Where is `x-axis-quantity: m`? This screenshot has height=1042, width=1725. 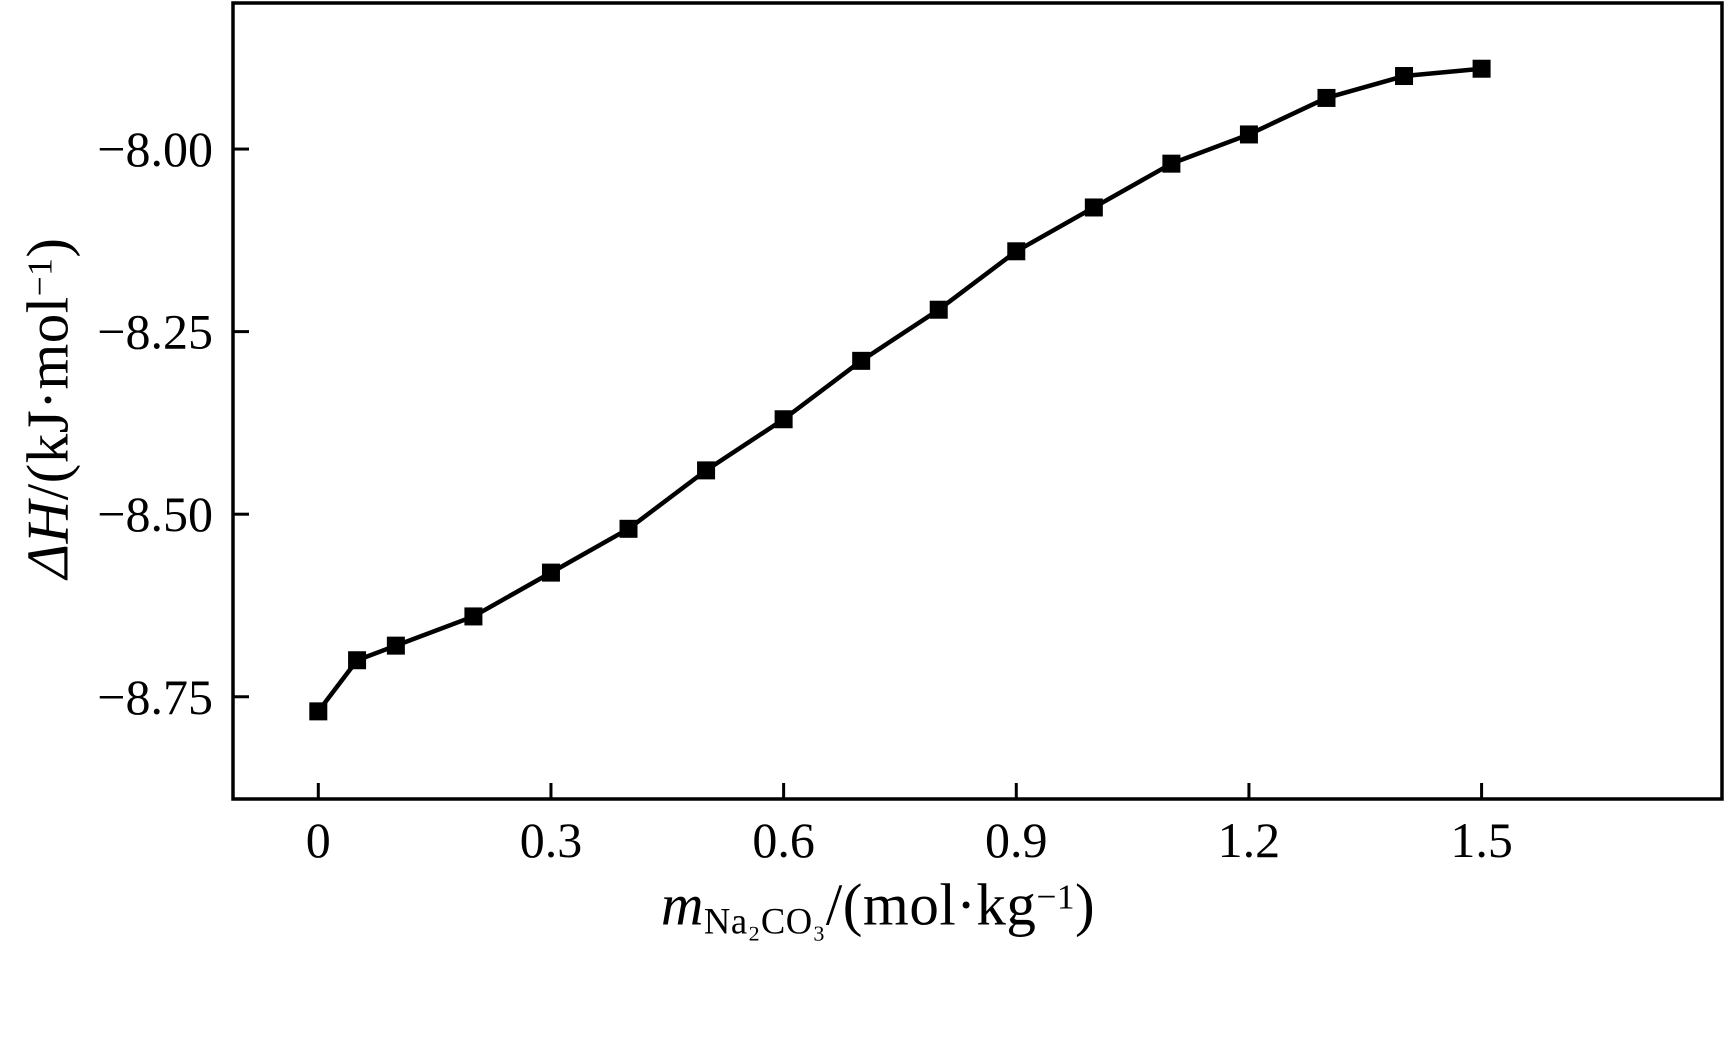 x-axis-quantity: m is located at coordinates (682, 904).